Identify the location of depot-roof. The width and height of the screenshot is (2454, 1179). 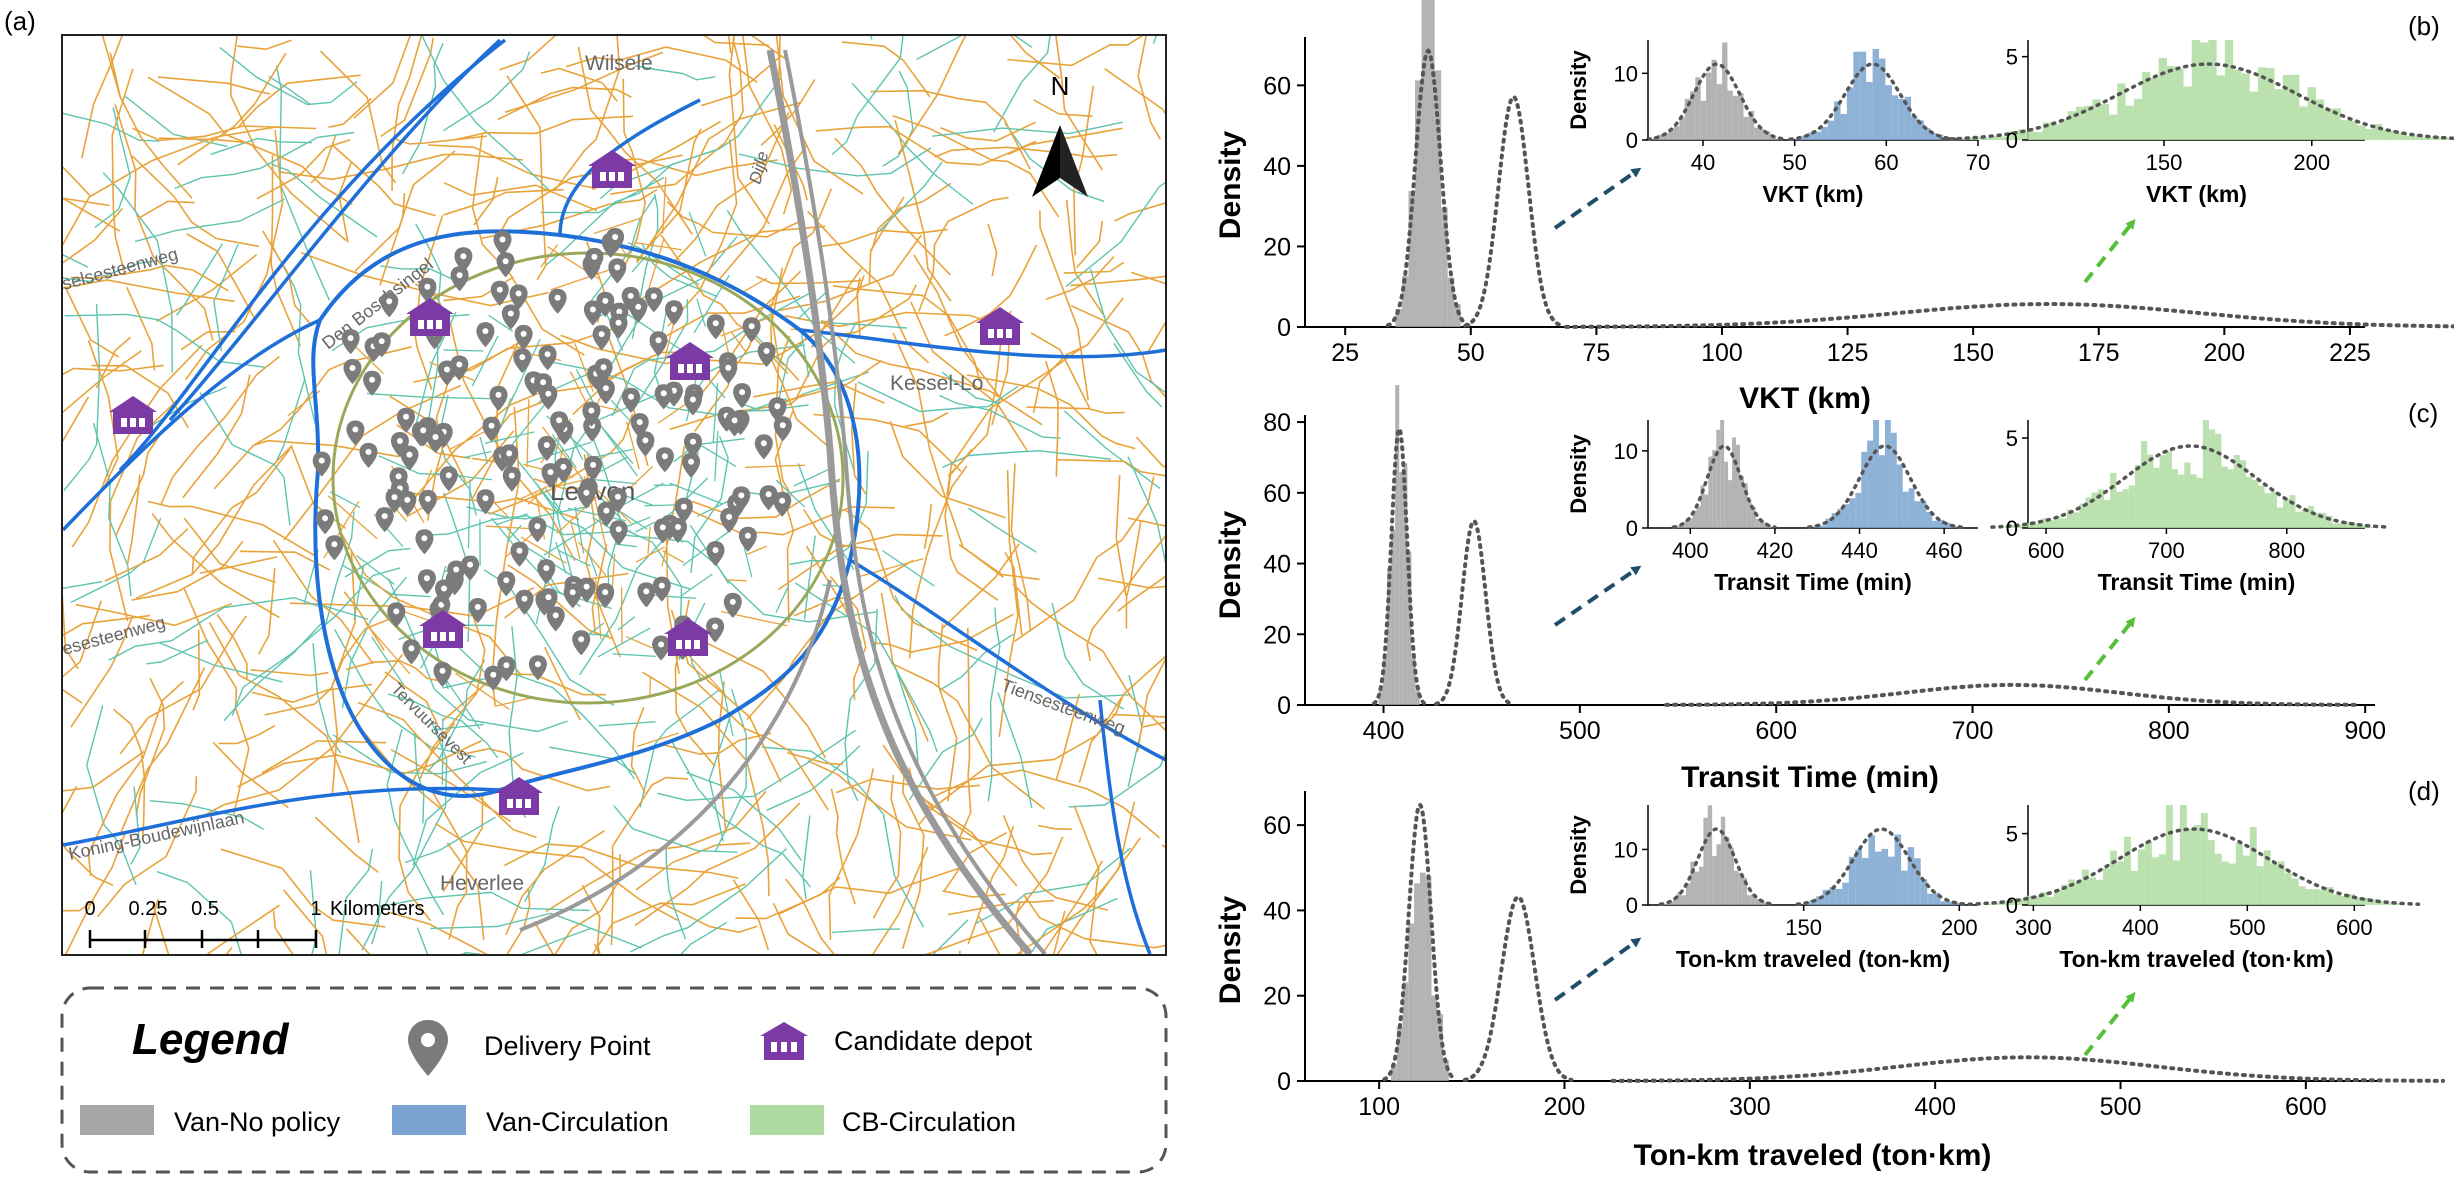
(430, 306).